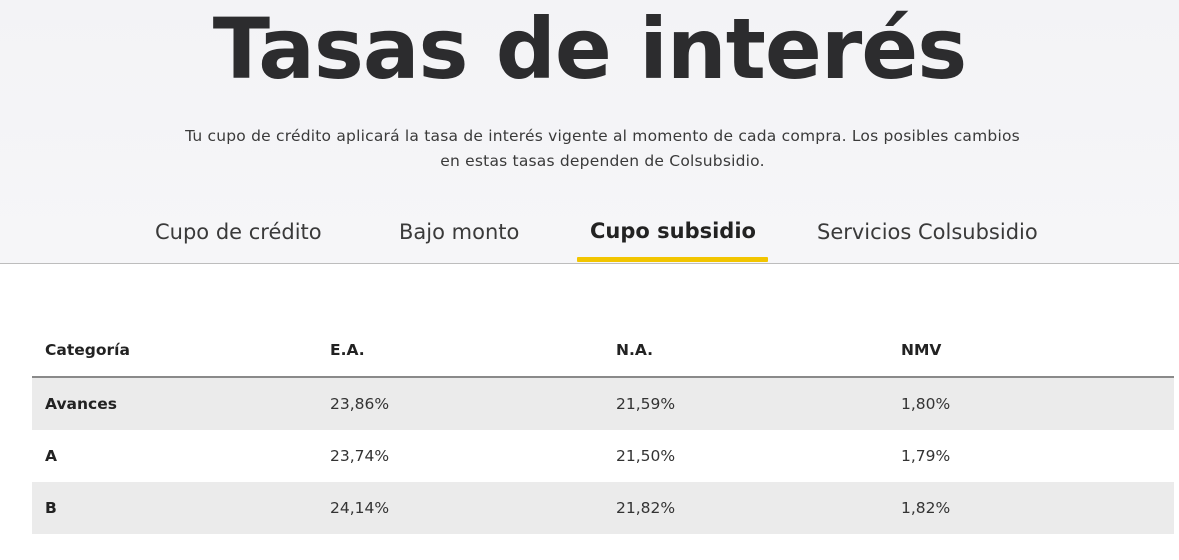 The width and height of the screenshot is (1179, 560). What do you see at coordinates (926, 508) in the screenshot?
I see `nmv-cell: 1,82%` at bounding box center [926, 508].